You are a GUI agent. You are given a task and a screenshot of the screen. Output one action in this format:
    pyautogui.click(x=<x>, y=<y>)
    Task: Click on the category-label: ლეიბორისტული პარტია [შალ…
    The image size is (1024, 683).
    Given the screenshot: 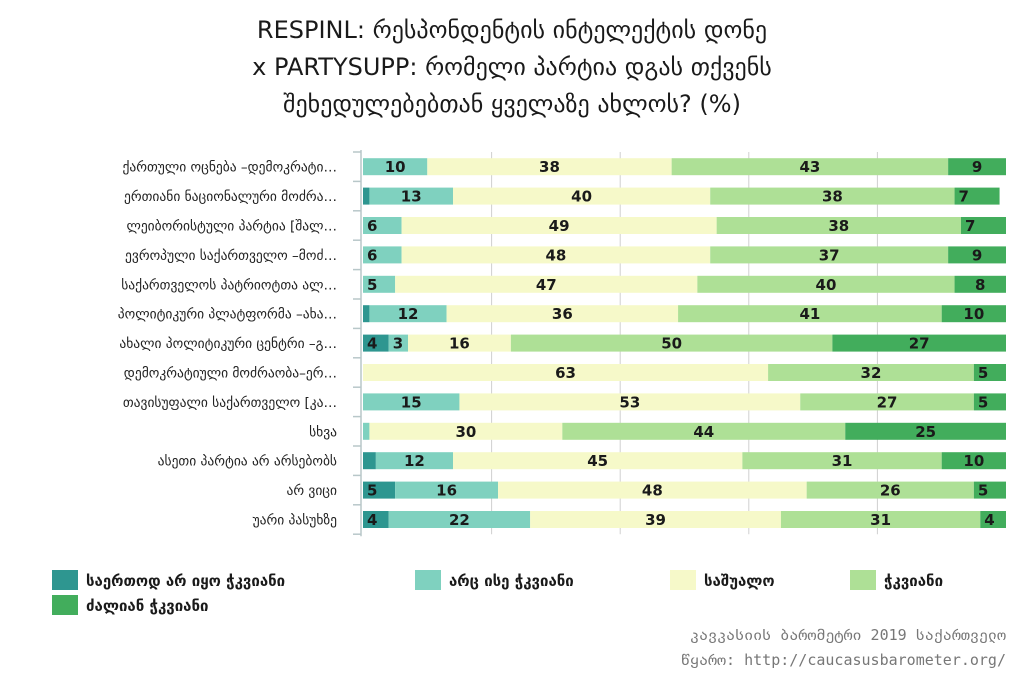 What is the action you would take?
    pyautogui.click(x=231, y=226)
    